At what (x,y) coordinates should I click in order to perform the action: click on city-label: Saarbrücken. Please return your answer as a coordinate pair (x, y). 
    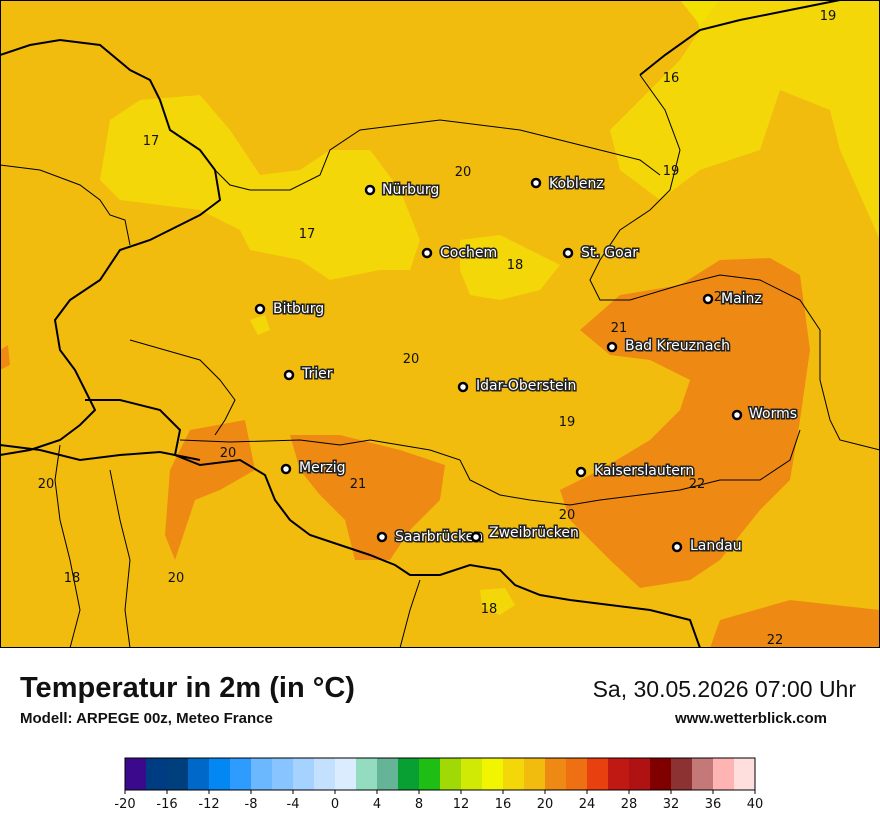
    Looking at the image, I should click on (439, 537).